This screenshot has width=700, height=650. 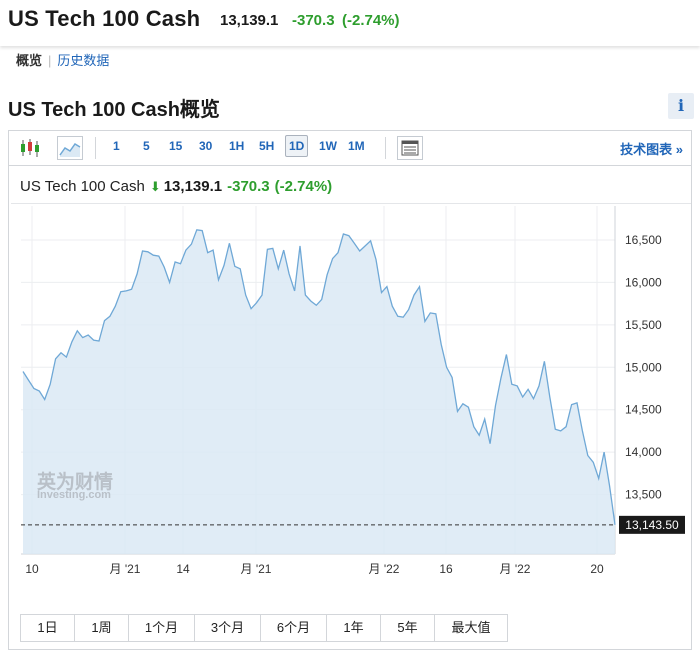 I want to click on timeframe-1h: 1H, so click(x=237, y=146).